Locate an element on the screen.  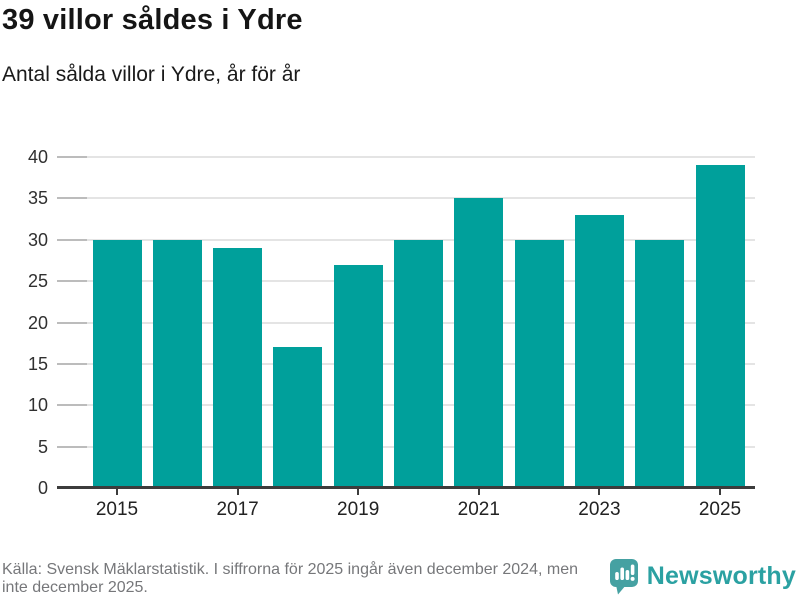
xtick-mark-2023 is located at coordinates (599, 492).